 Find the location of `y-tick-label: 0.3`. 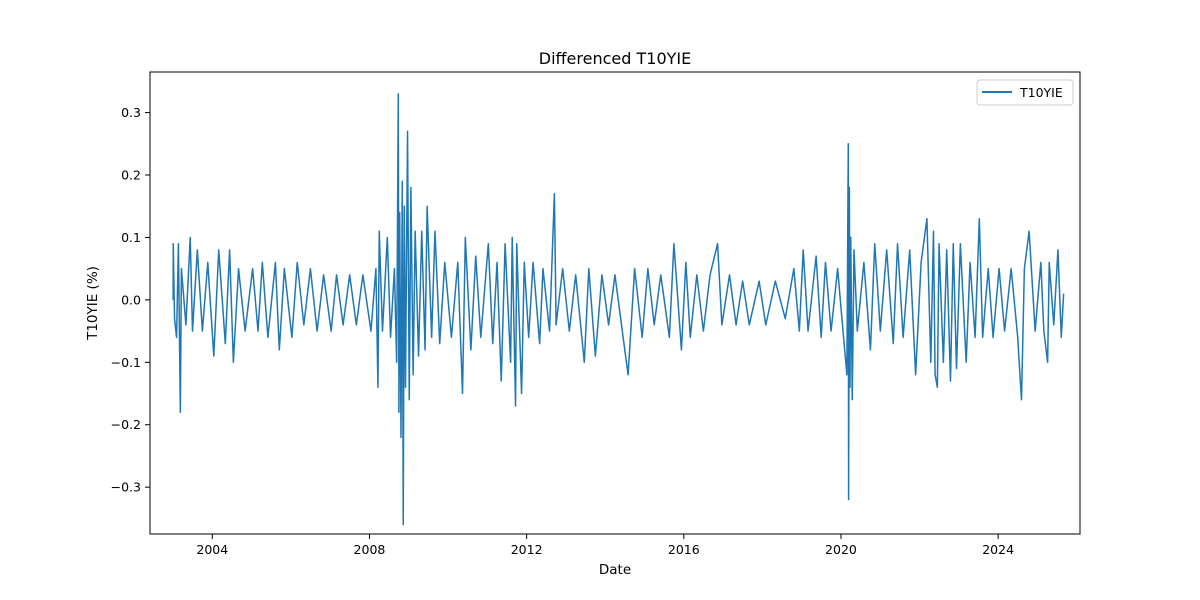

y-tick-label: 0.3 is located at coordinates (131, 112).